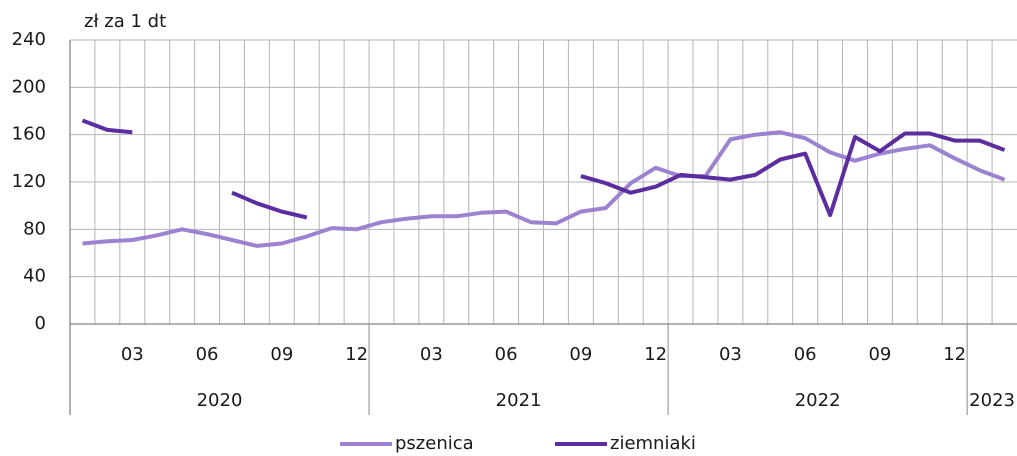 The image size is (1017, 456). What do you see at coordinates (34, 228) in the screenshot?
I see `y-tick-label: 80` at bounding box center [34, 228].